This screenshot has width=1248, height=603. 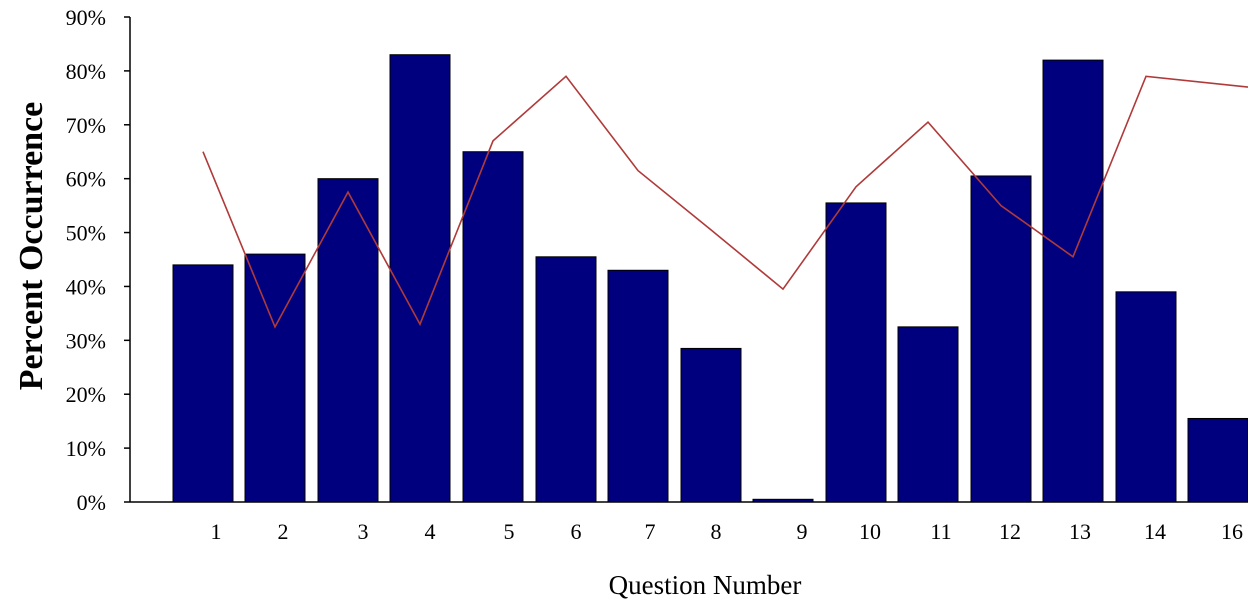 What do you see at coordinates (216, 531) in the screenshot?
I see `x-tick-label: 1` at bounding box center [216, 531].